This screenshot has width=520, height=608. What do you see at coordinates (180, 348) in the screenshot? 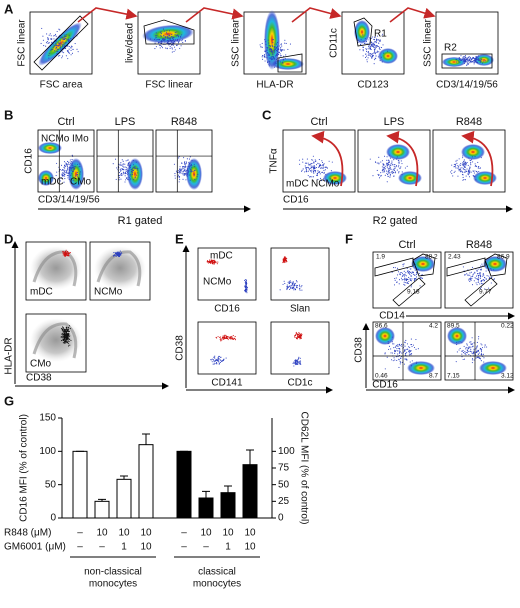
I see `axis-label: CD38` at bounding box center [180, 348].